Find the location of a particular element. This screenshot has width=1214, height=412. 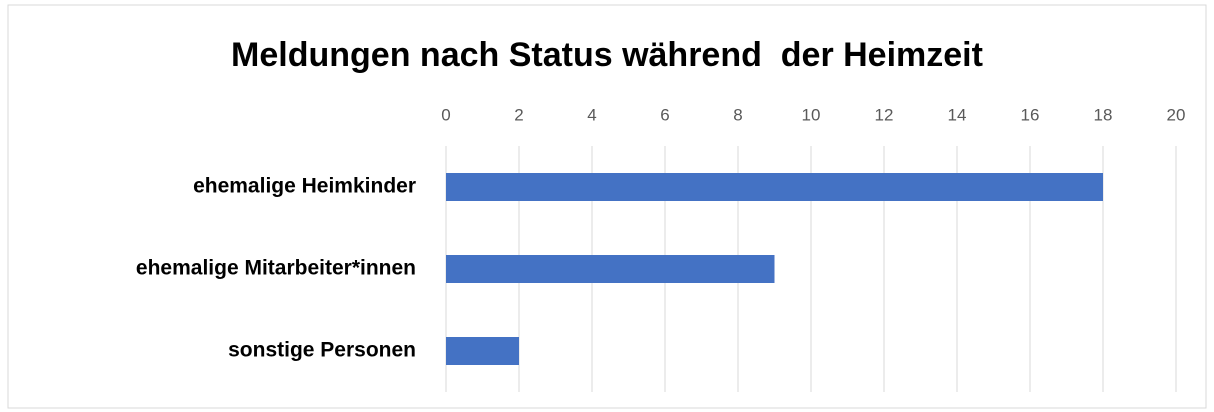

x-tick-label: 2 is located at coordinates (518, 114).